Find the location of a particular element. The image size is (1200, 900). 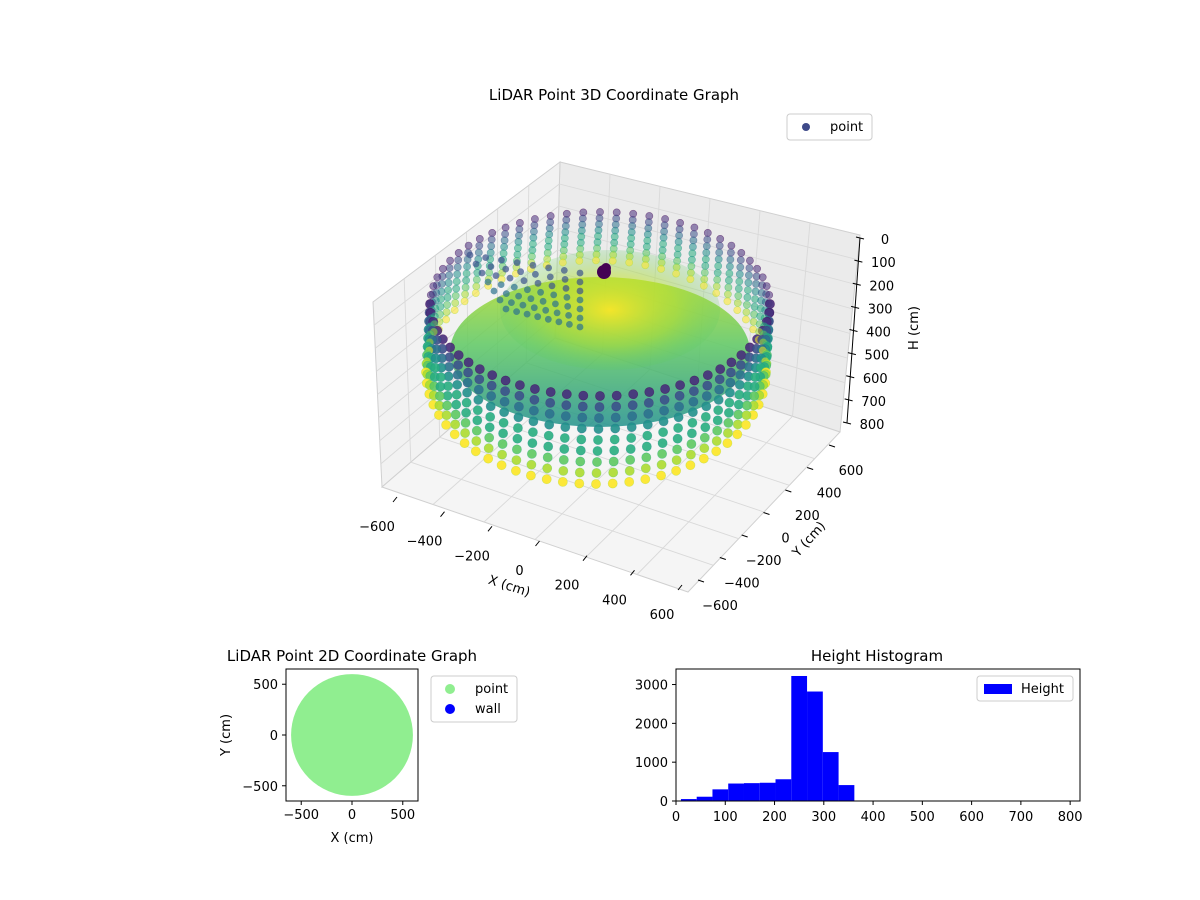

x-tick-label-histogram: 300 is located at coordinates (823, 817).